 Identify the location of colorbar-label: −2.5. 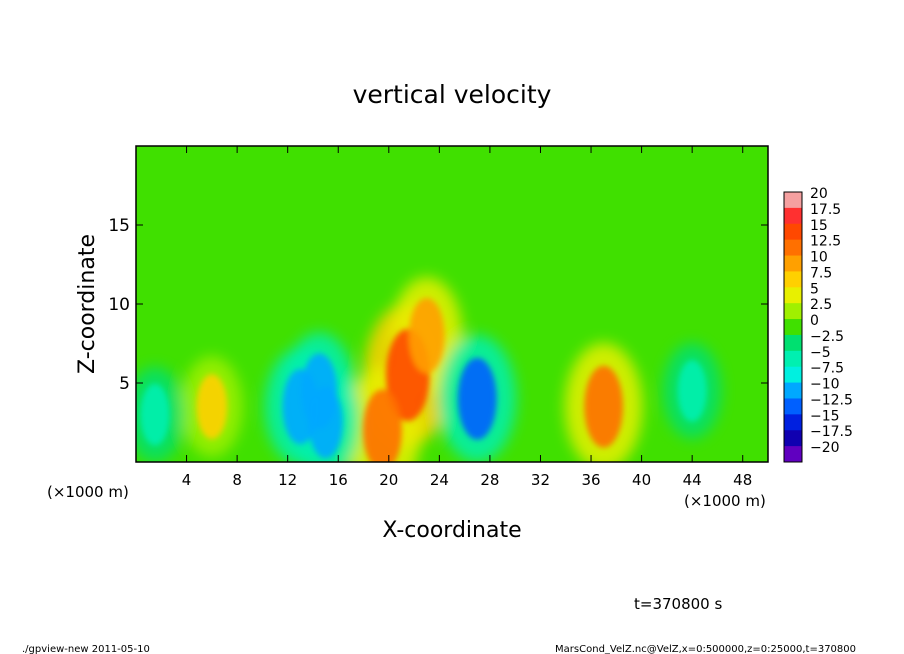
(827, 337).